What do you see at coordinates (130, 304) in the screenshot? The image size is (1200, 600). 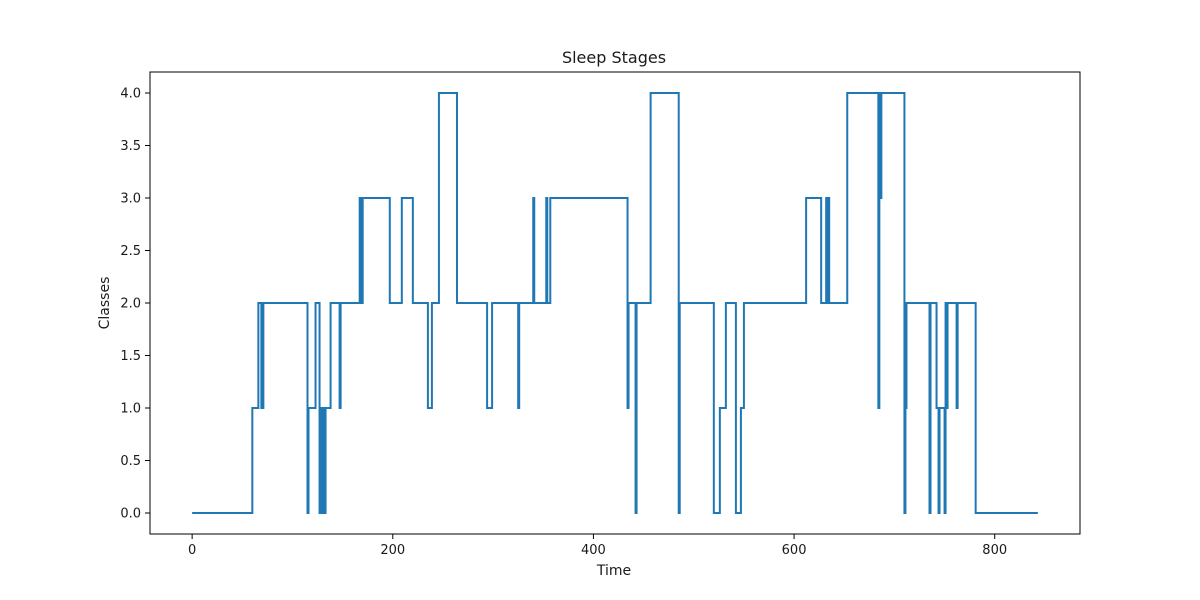 I see `y-tick-label: 2.0` at bounding box center [130, 304].